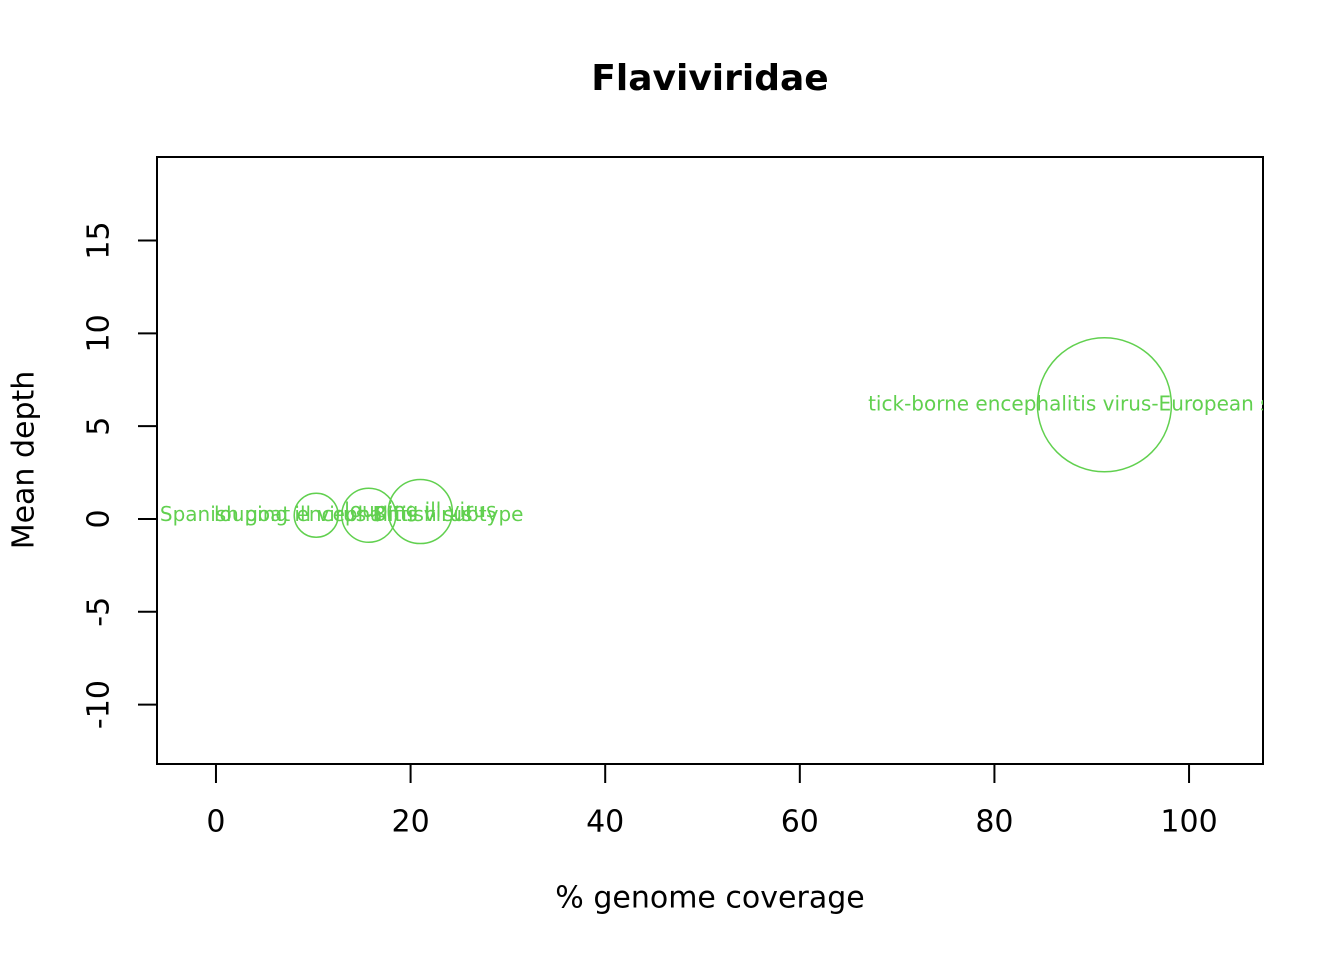 The image size is (1344, 960). What do you see at coordinates (215, 822) in the screenshot?
I see `x-tick-label: 0` at bounding box center [215, 822].